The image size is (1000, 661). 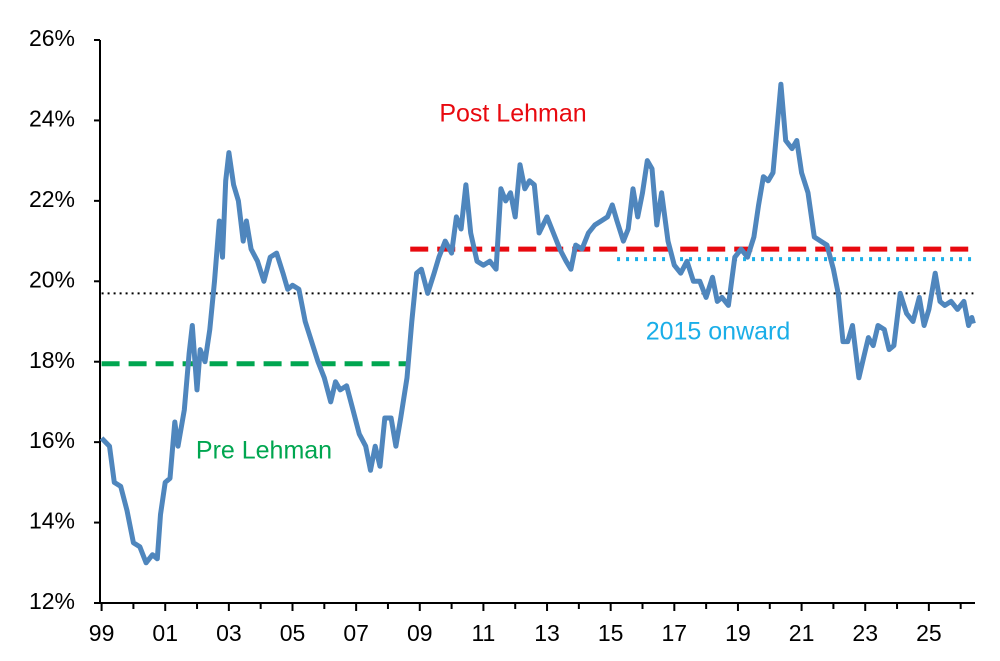 I want to click on x-tick-label: 21, so click(x=802, y=633).